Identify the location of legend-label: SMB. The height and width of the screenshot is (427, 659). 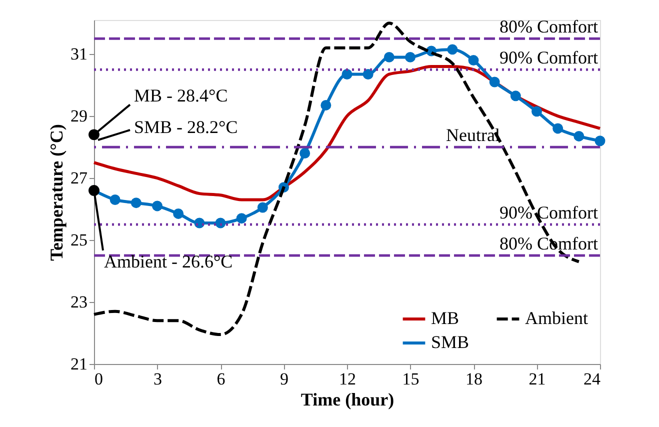
(450, 342).